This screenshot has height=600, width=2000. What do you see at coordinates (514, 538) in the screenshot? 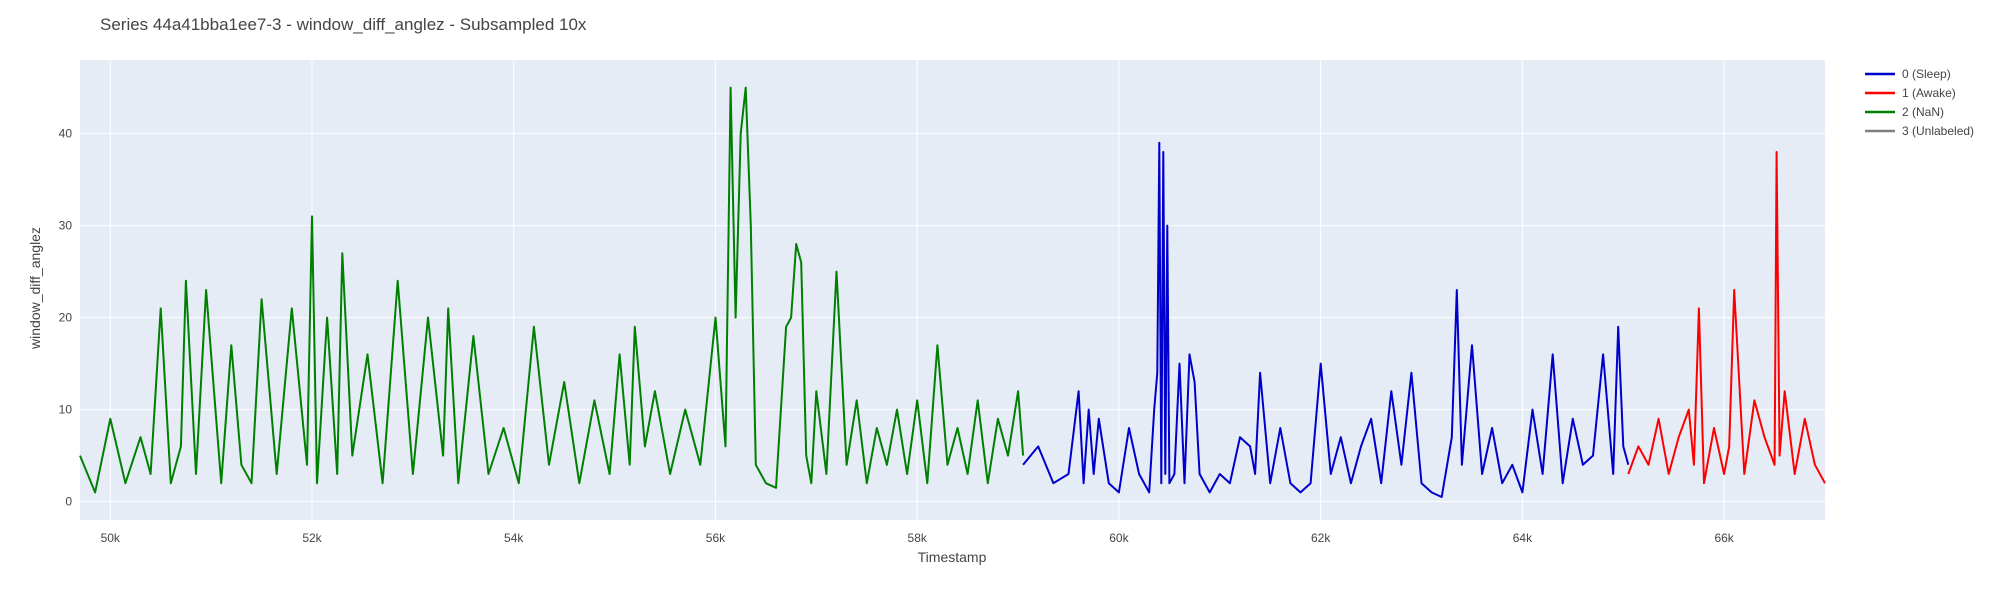
I see `x-tick-label: 54k` at bounding box center [514, 538].